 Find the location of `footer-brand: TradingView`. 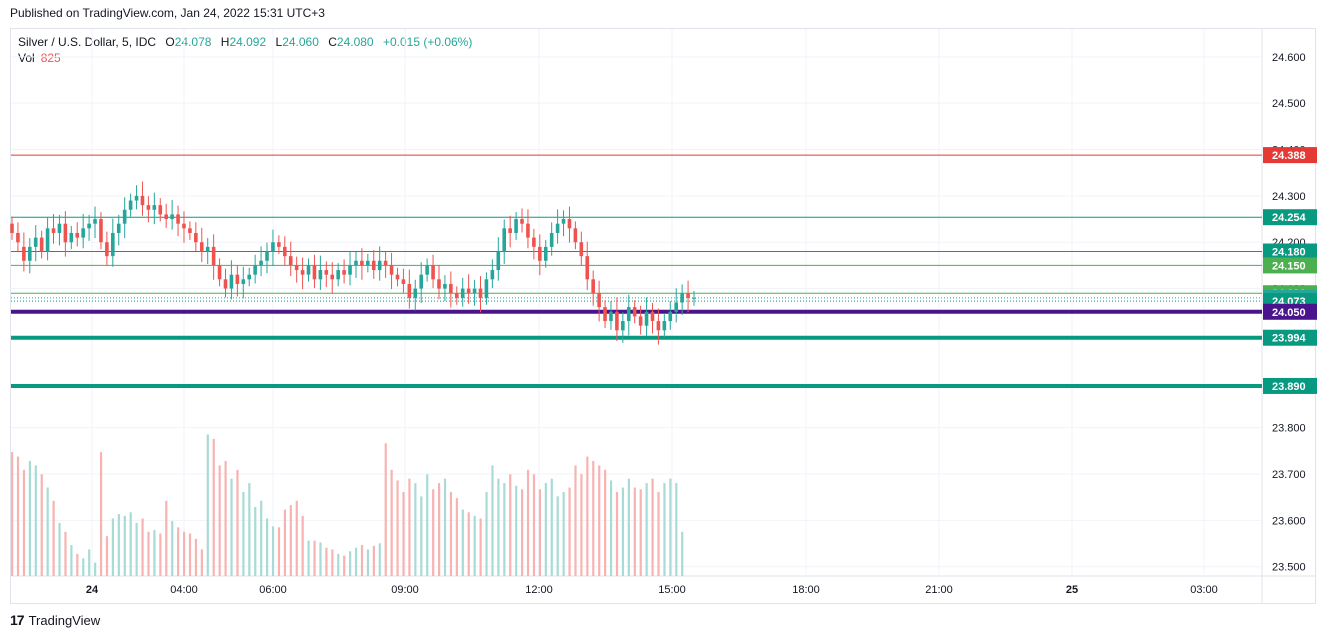

footer-brand: TradingView is located at coordinates (64, 620).